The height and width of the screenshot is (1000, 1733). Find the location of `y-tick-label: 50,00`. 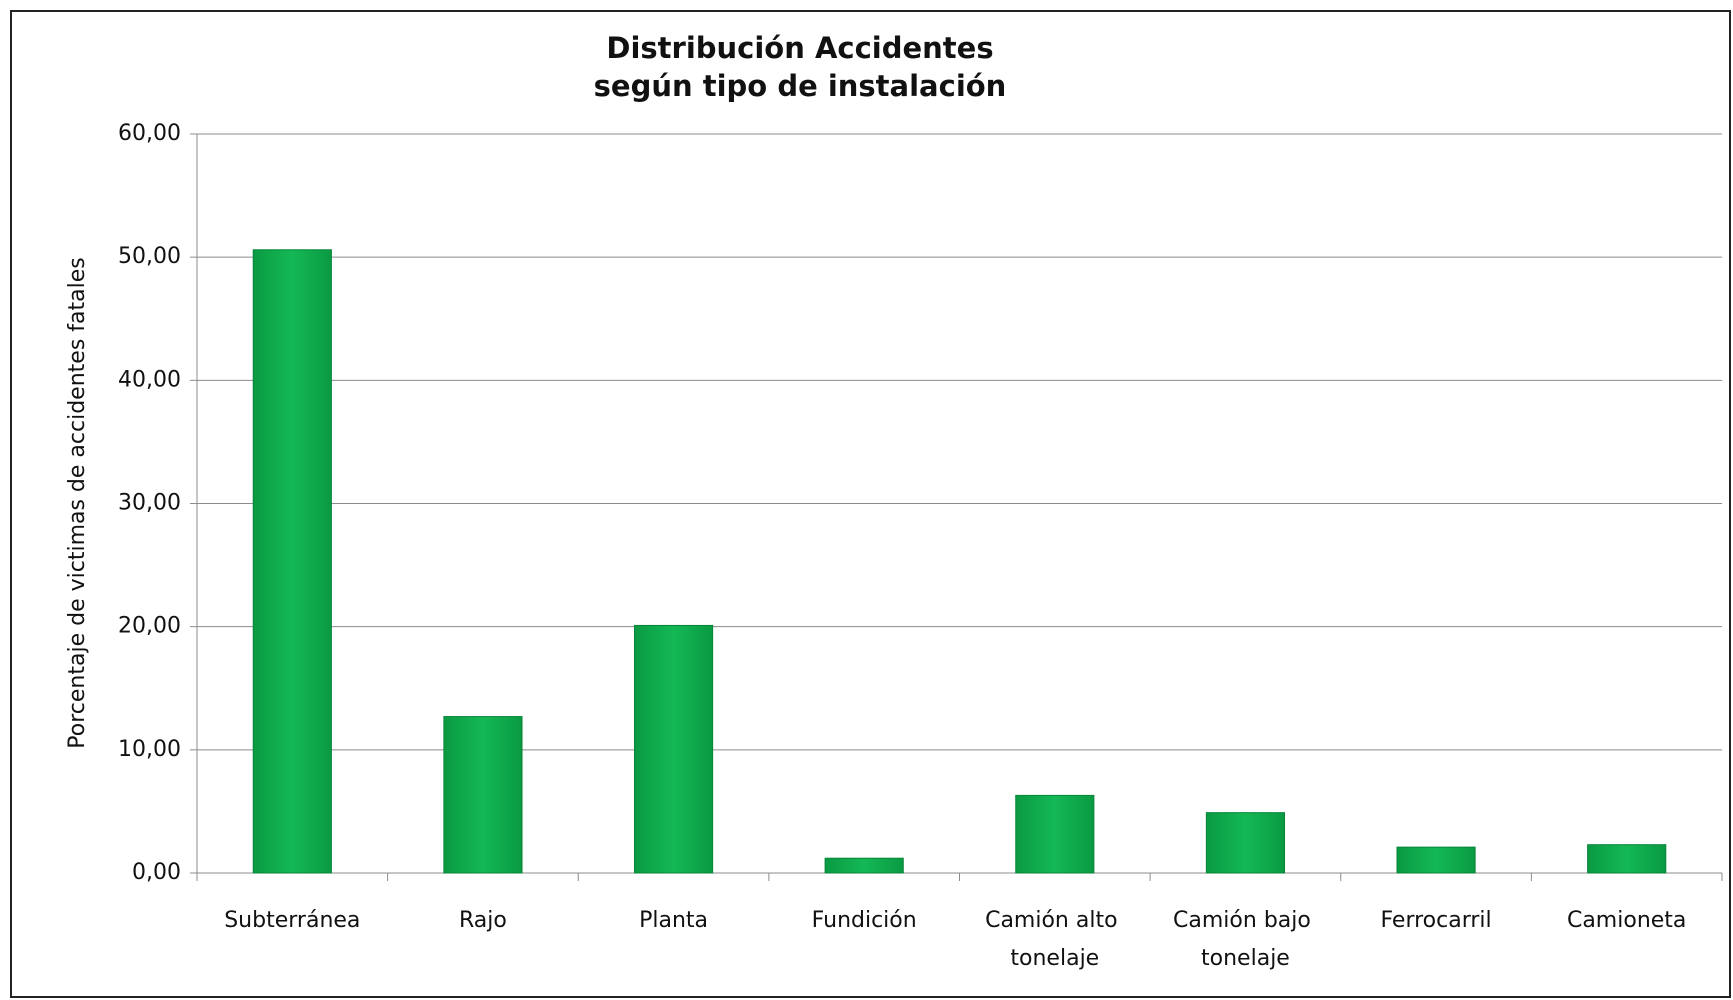

y-tick-label: 50,00 is located at coordinates (149, 256).